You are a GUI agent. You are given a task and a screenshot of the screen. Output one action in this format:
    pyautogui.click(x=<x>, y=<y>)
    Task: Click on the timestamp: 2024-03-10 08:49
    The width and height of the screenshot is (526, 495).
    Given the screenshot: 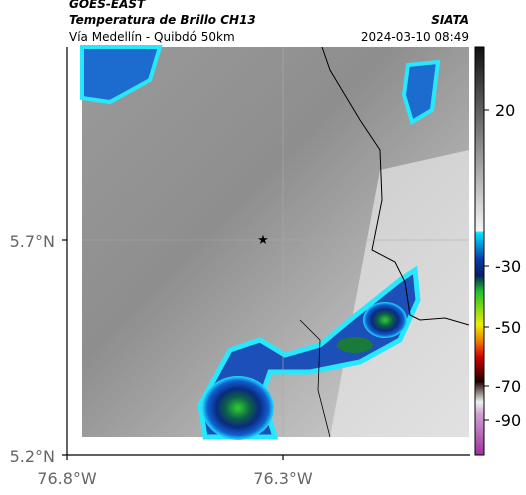 What is the action you would take?
    pyautogui.click(x=415, y=37)
    